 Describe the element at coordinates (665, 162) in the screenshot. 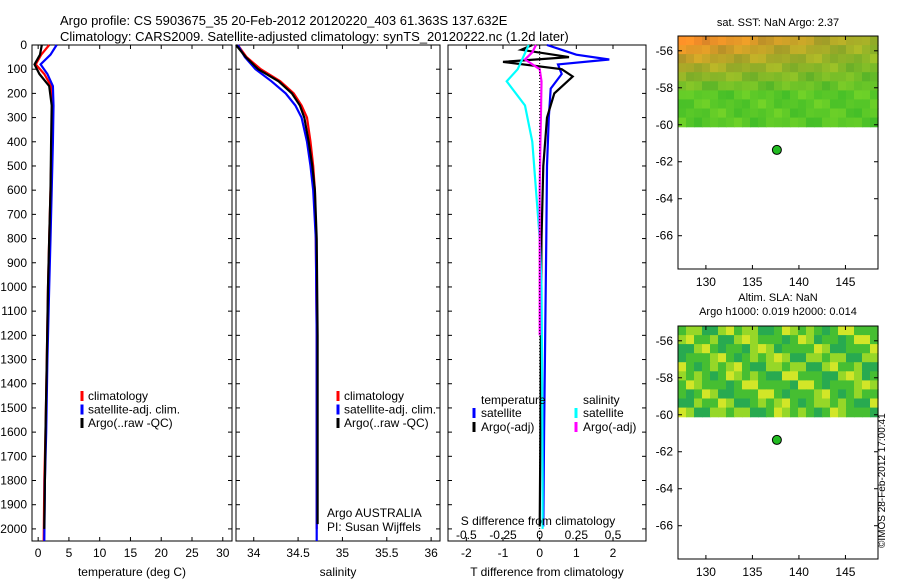

I see `sst_map-ytick-label: -62` at that location.